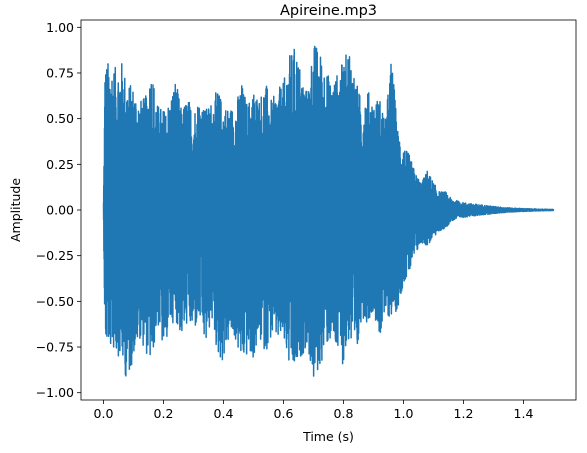 This screenshot has height=453, width=587. Describe the element at coordinates (404, 413) in the screenshot. I see `x-tick-label: 1.0` at that location.